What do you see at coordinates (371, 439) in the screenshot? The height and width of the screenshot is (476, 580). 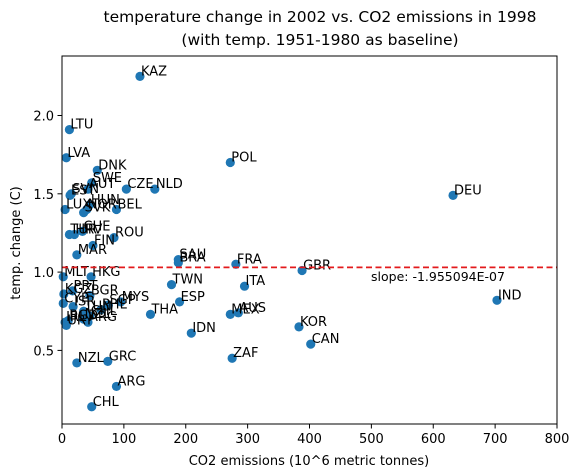 I see `x-tick-label: 500` at bounding box center [371, 439].